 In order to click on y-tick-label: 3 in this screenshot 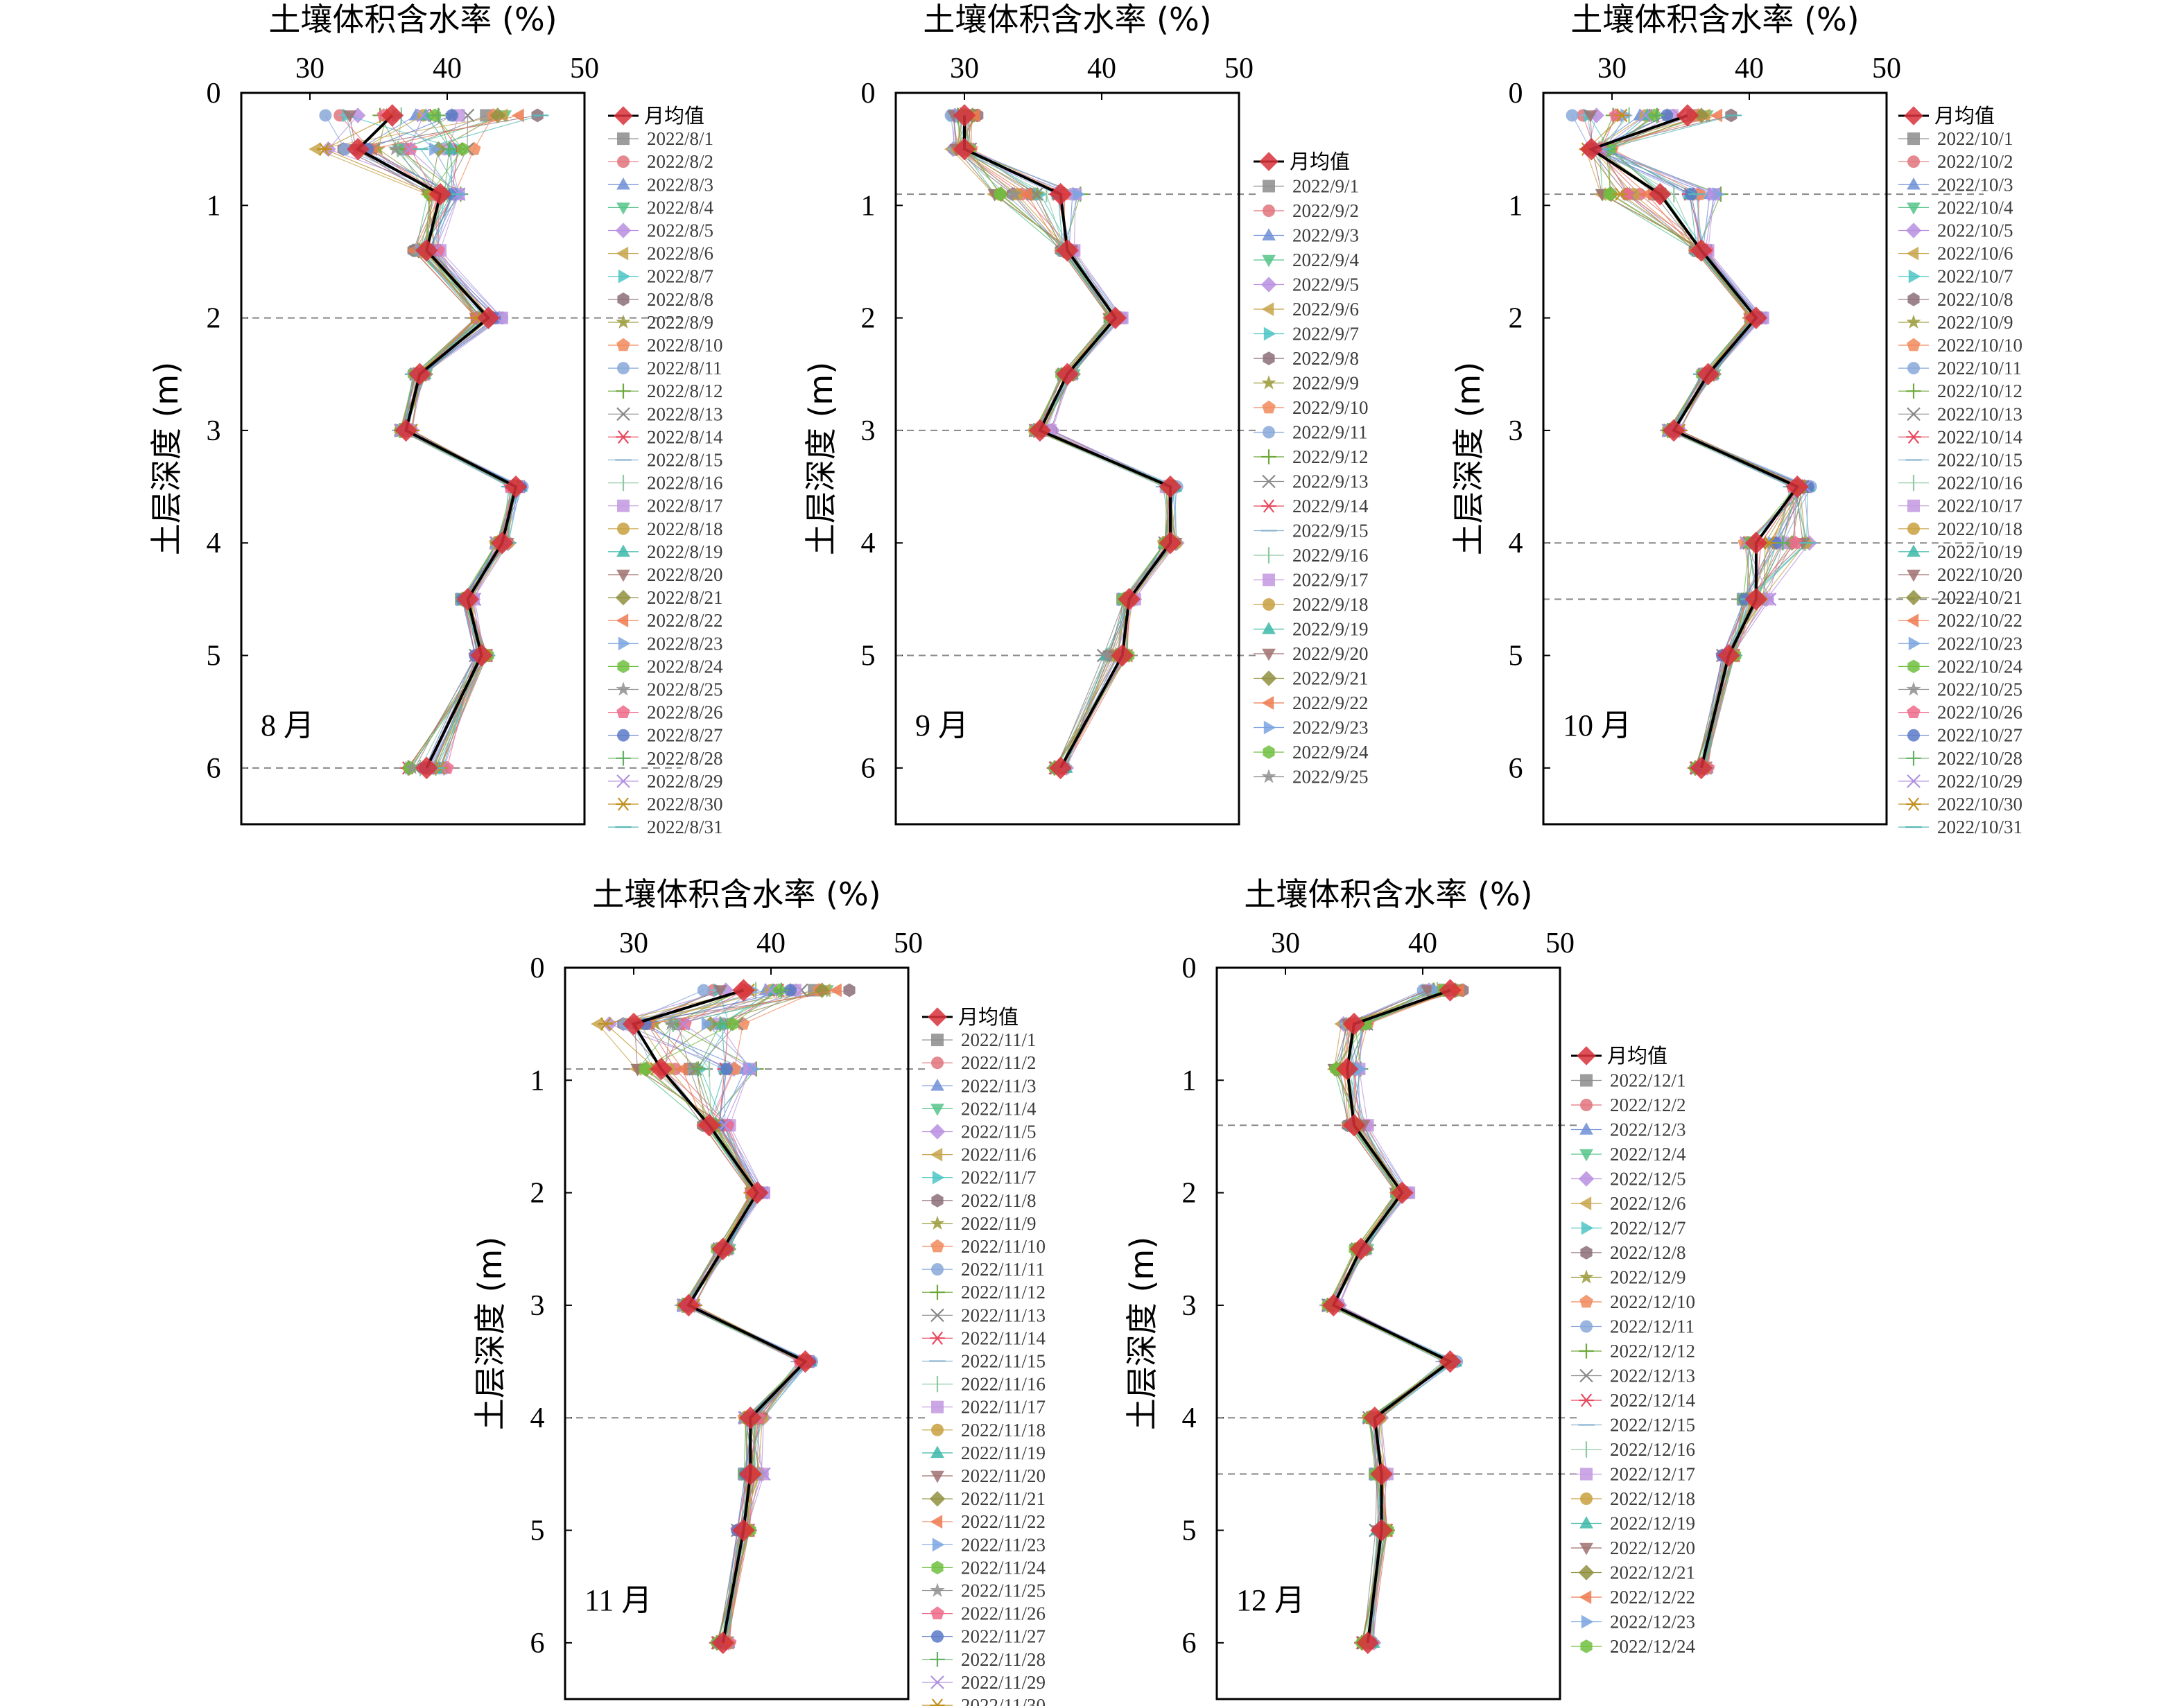, I will do `click(537, 1306)`.